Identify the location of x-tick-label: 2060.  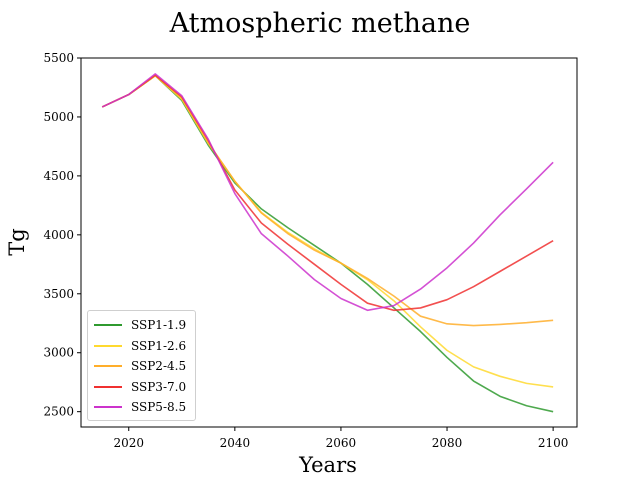
(341, 443).